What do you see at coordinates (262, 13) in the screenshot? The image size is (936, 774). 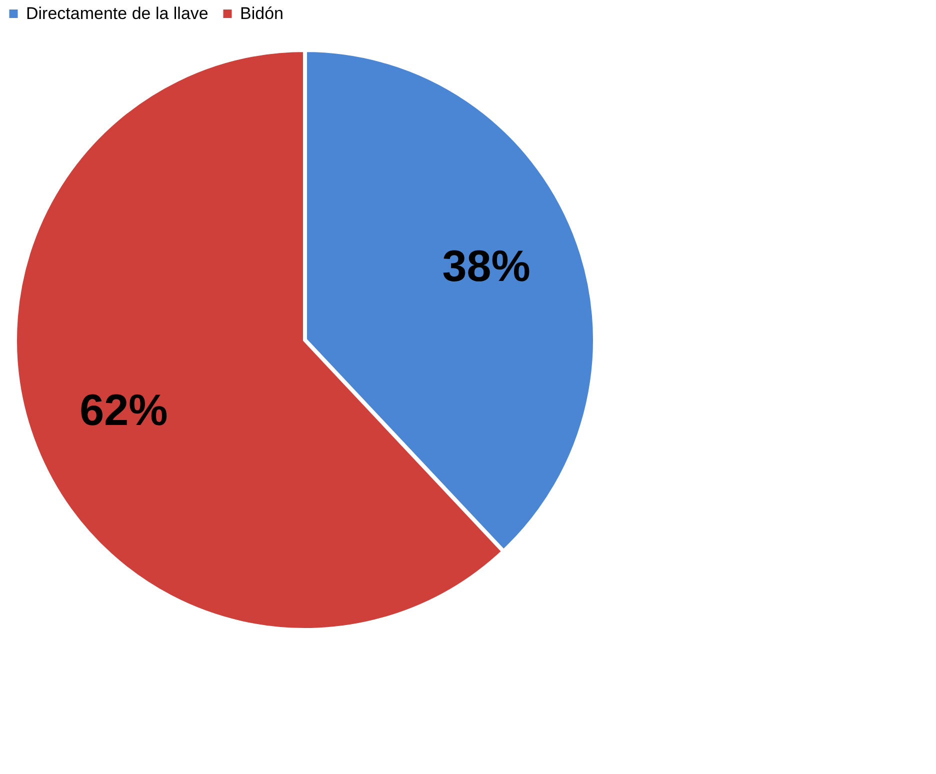 I see `legend-label: Bidón` at bounding box center [262, 13].